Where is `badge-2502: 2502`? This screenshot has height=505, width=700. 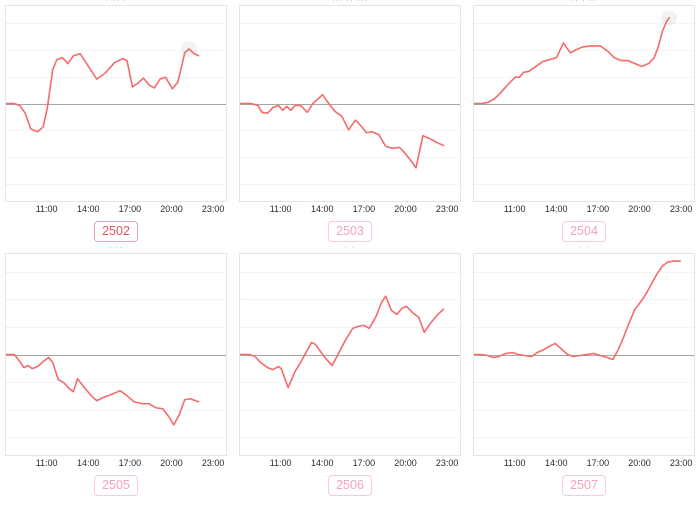
badge-2502: 2502 is located at coordinates (116, 231).